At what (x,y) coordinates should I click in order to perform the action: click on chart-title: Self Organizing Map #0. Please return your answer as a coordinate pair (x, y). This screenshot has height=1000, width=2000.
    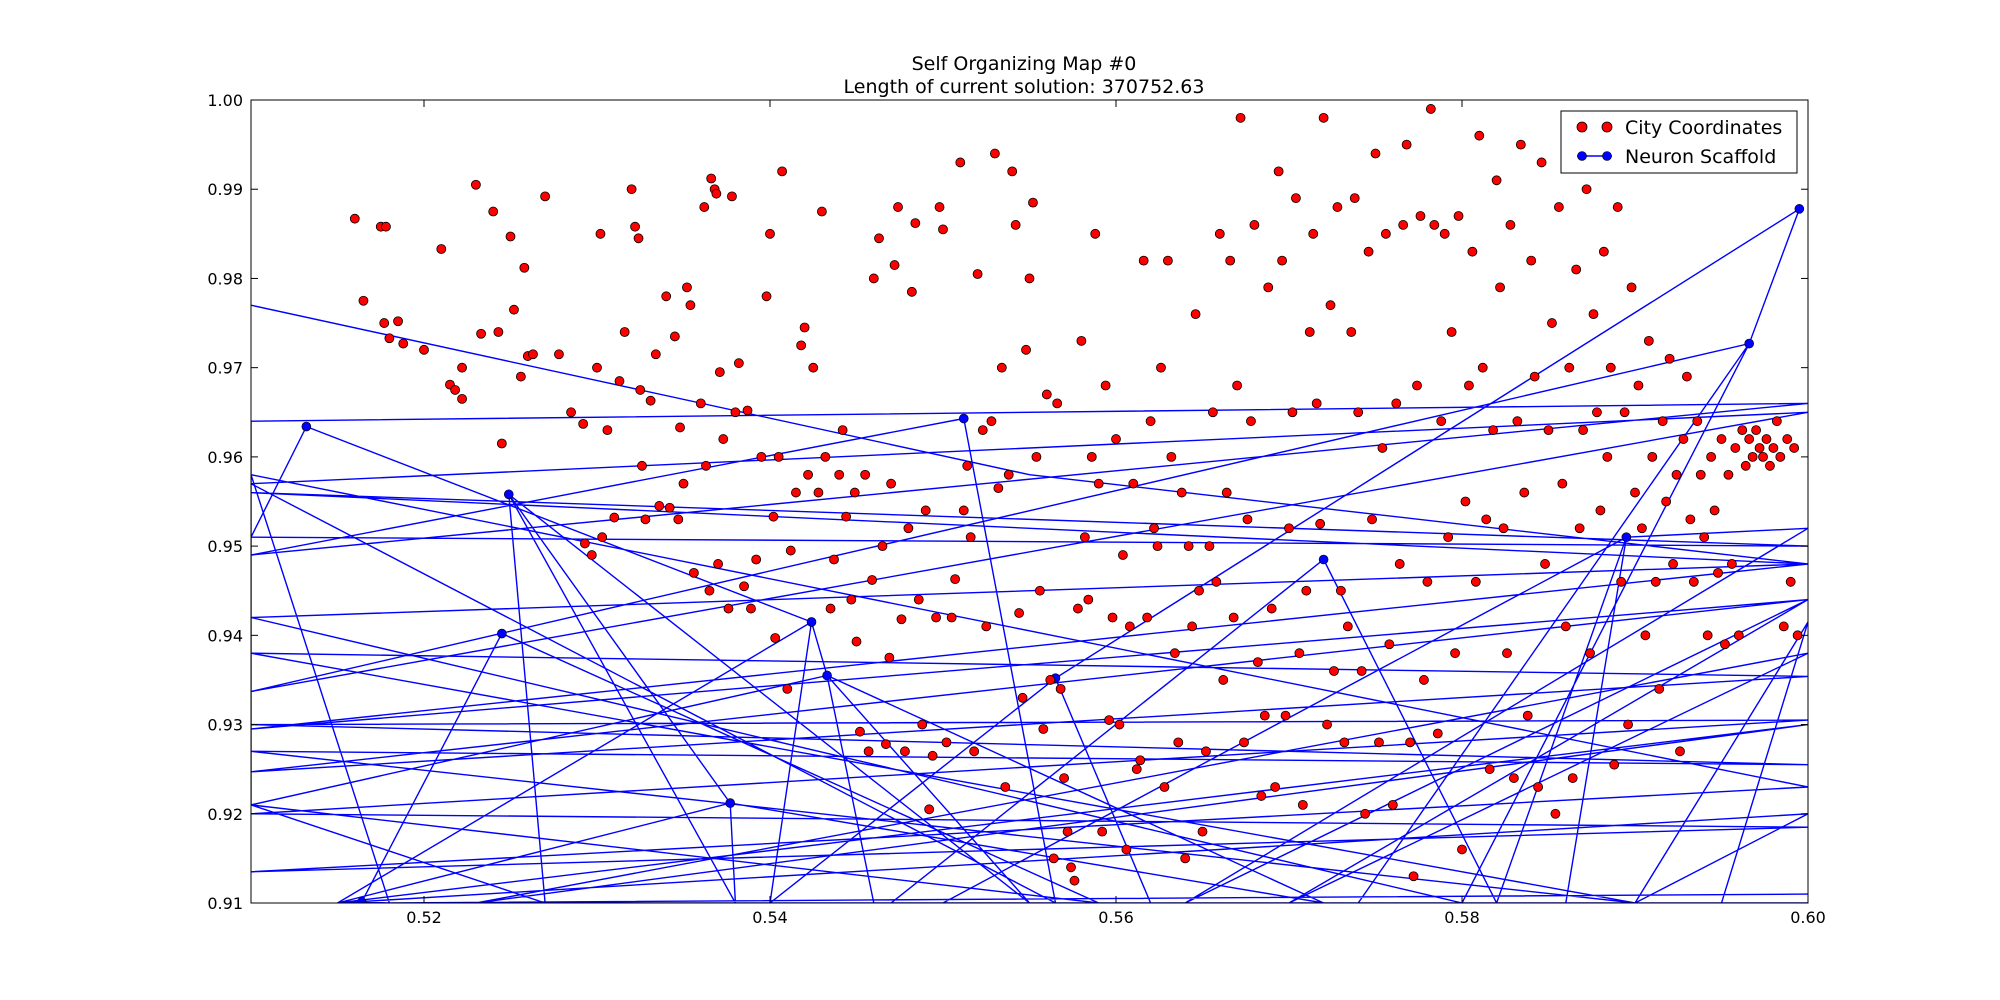
    Looking at the image, I should click on (1024, 64).